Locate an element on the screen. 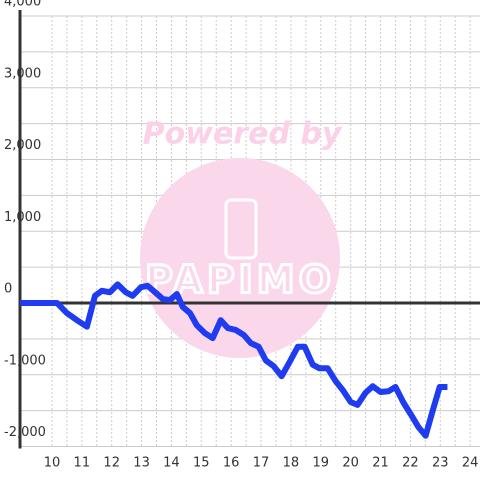 The image size is (480, 480). x-tick-label: 16 is located at coordinates (231, 463).